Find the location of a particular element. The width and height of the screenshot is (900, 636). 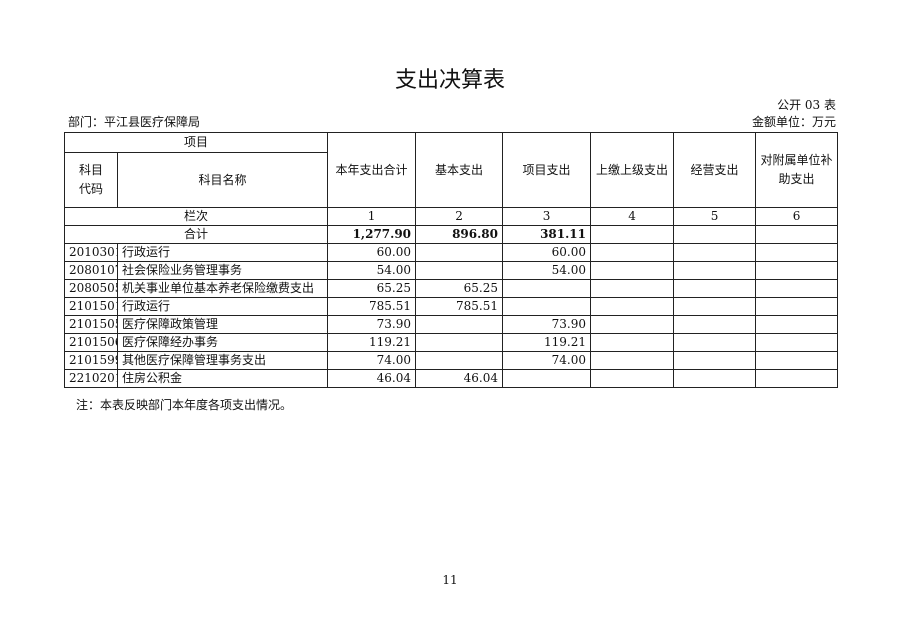

total-business is located at coordinates (715, 234).